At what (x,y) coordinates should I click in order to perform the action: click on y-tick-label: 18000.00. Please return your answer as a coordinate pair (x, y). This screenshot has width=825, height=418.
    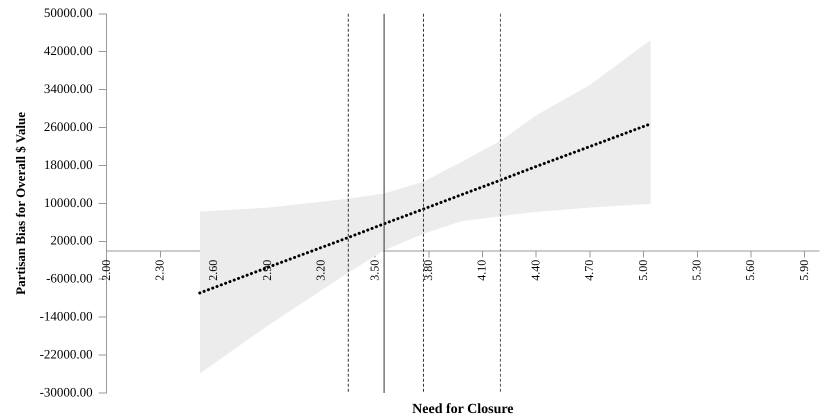
    Looking at the image, I should click on (68, 164).